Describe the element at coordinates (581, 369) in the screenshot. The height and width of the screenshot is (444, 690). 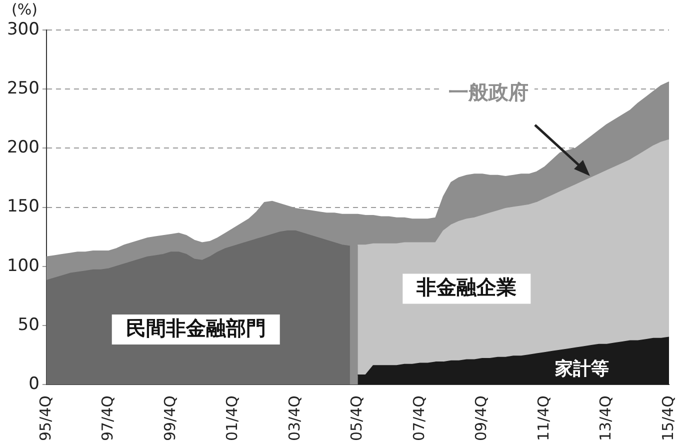
I see `series-label: 家計等` at that location.